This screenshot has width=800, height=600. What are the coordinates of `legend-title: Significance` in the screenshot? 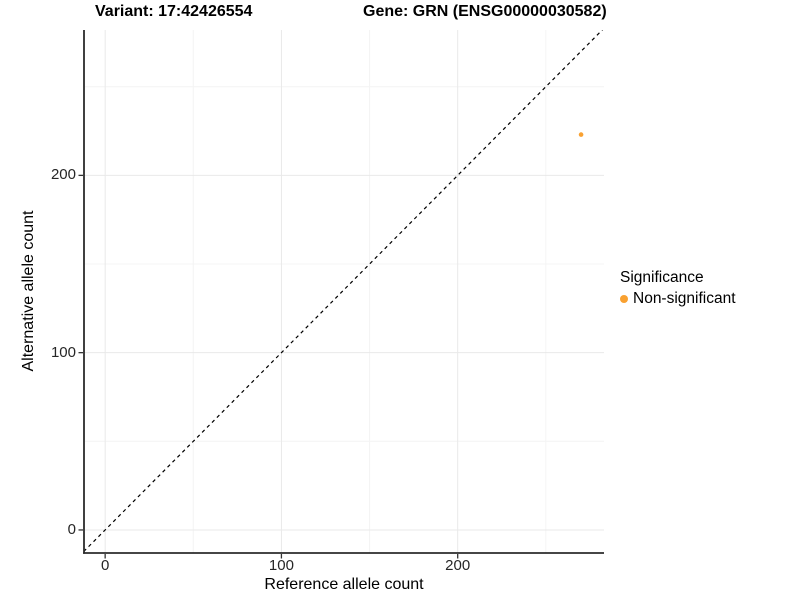 It's located at (662, 277).